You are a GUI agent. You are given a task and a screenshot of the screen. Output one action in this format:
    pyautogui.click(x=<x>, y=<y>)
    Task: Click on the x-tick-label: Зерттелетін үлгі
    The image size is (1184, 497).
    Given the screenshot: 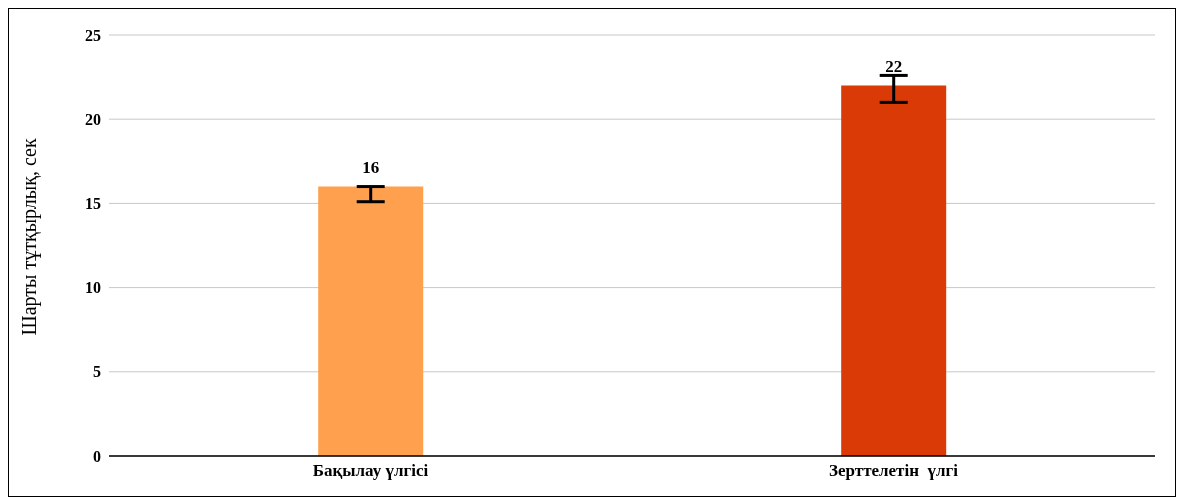 What is the action you would take?
    pyautogui.click(x=894, y=471)
    